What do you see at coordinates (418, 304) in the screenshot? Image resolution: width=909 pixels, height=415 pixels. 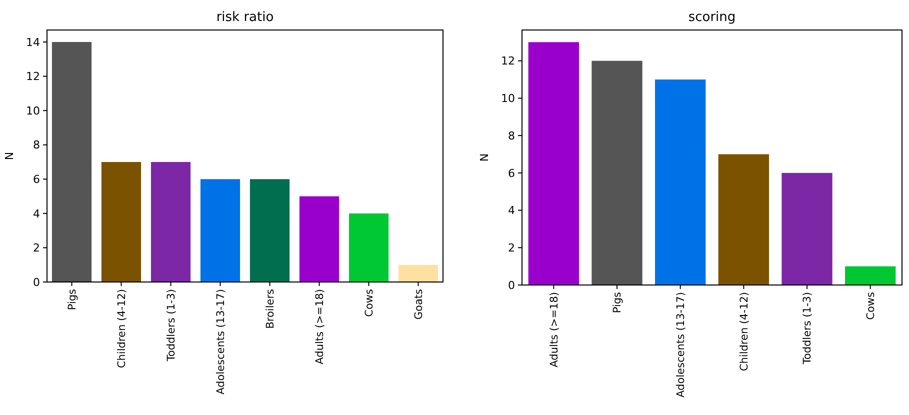 I see `x-tick-label: Goats` at bounding box center [418, 304].